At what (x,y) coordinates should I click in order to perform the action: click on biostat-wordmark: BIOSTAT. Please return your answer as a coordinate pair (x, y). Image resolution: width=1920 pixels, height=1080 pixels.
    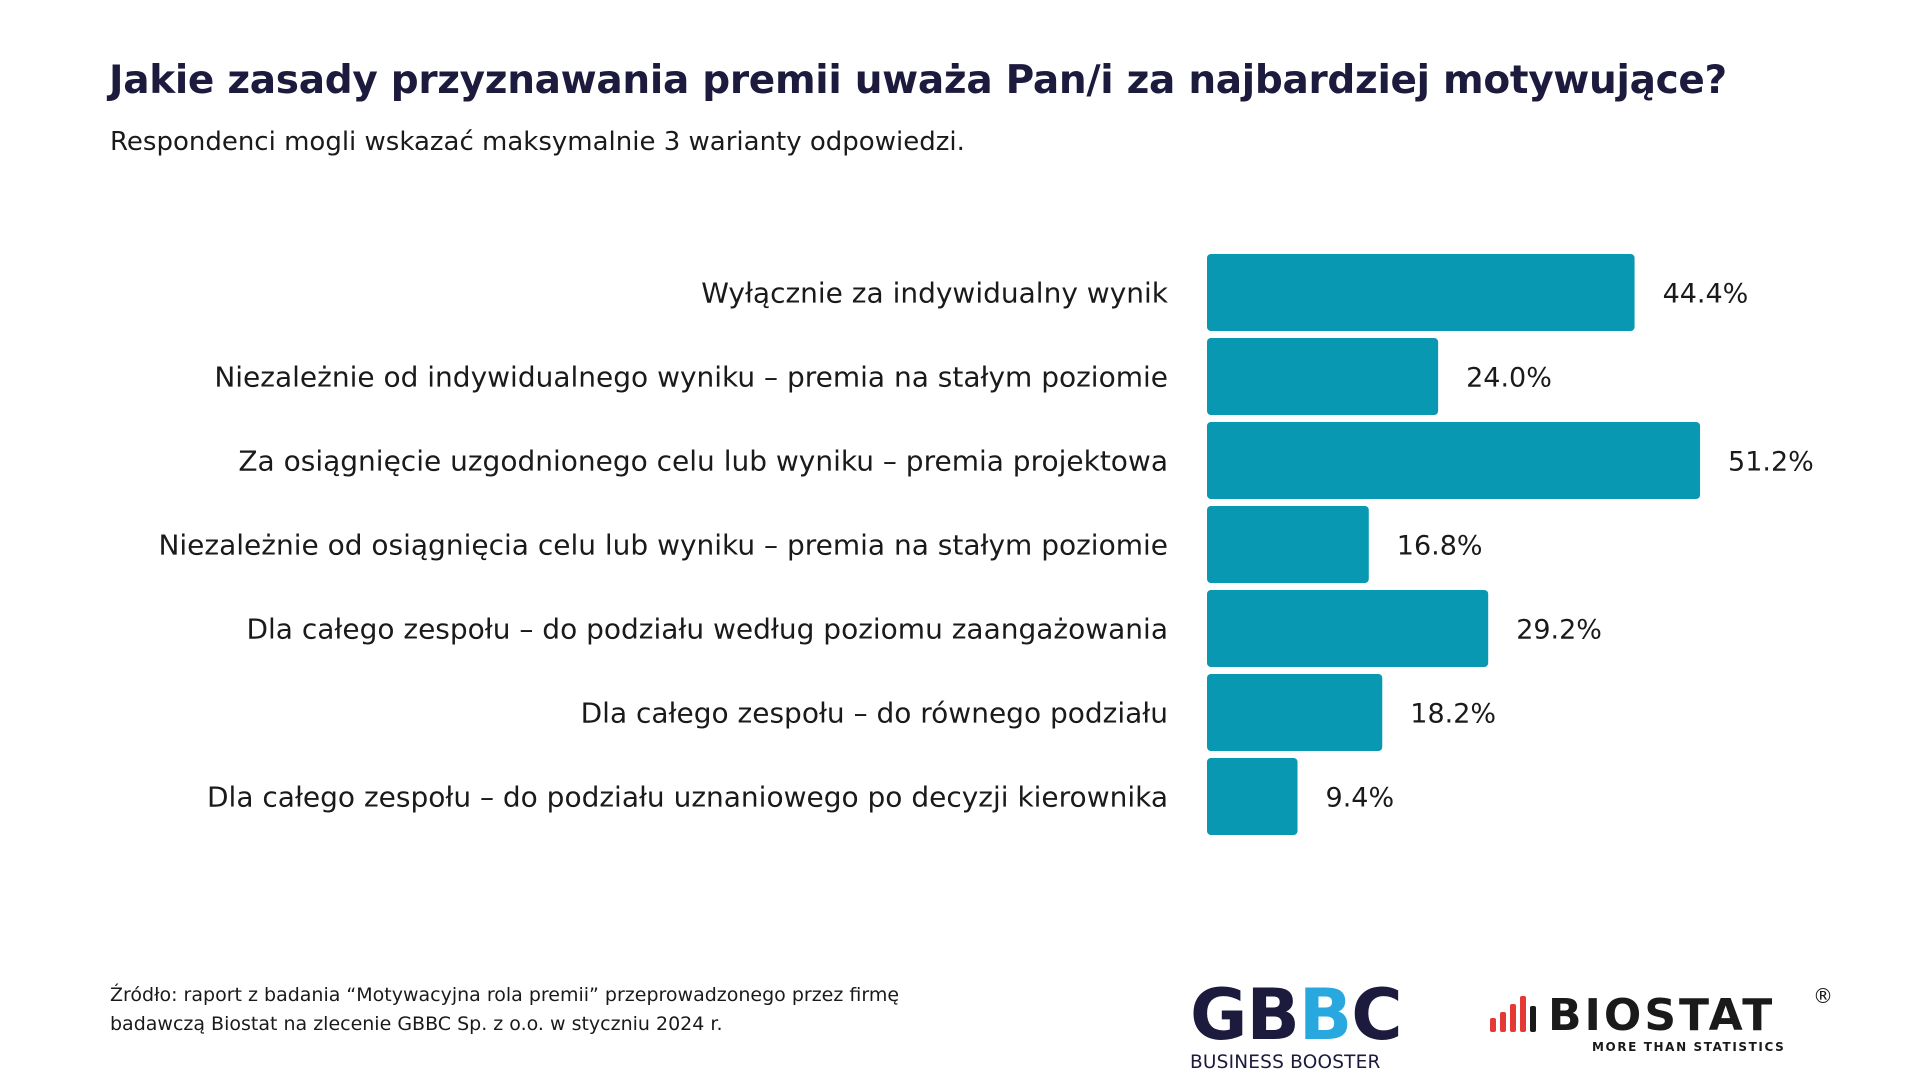
    Looking at the image, I should click on (1662, 1015).